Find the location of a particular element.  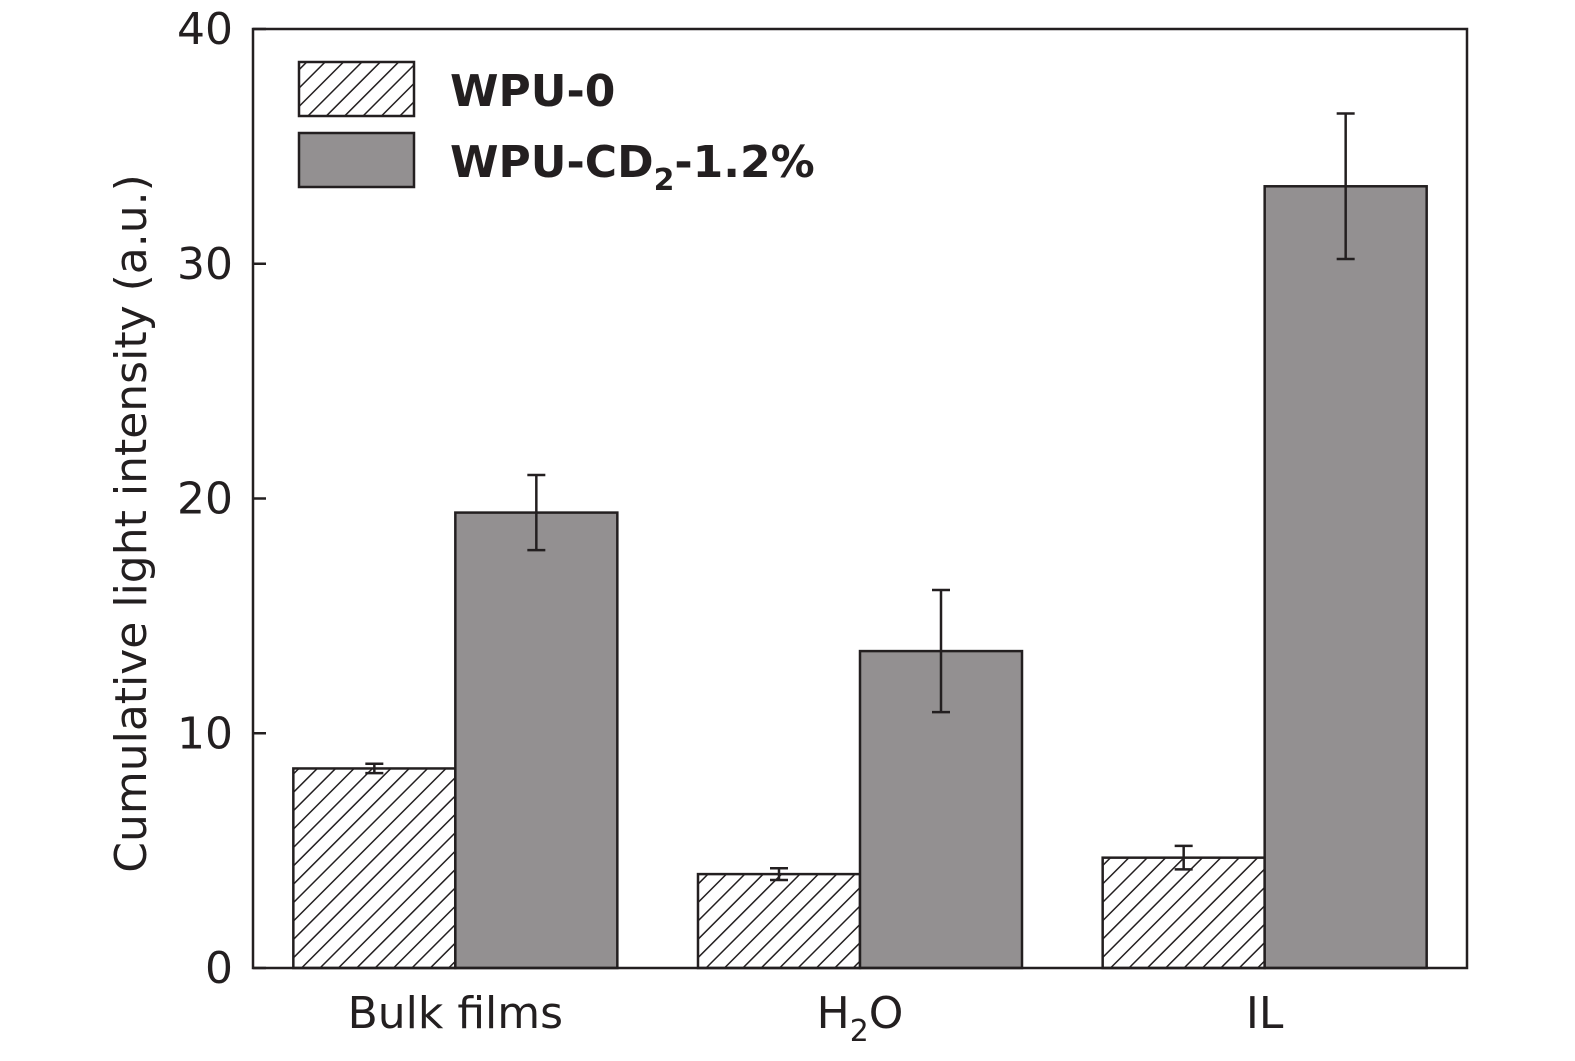

legend-label-main: WPU-CD is located at coordinates (552, 162).